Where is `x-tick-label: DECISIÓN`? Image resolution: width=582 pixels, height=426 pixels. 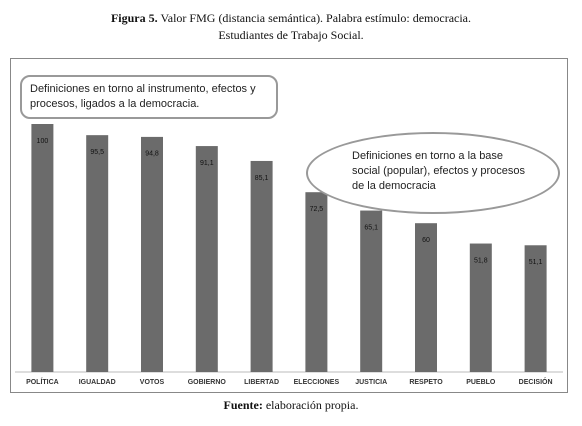
x-tick-label: DECISIÓN is located at coordinates (536, 381).